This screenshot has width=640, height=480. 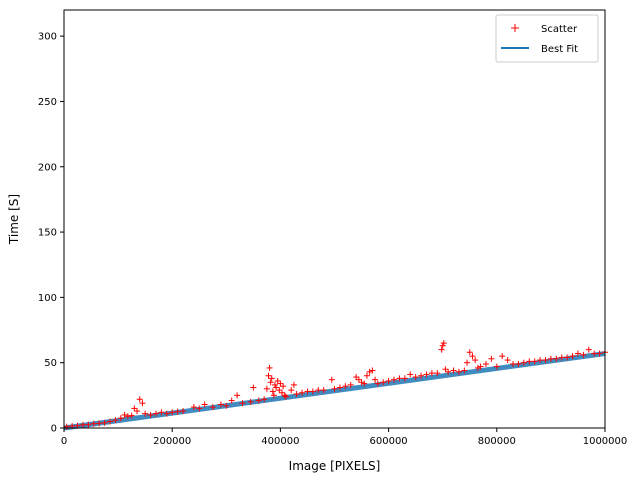 I want to click on x-axis-label: Image [PIXELS], so click(x=335, y=466).